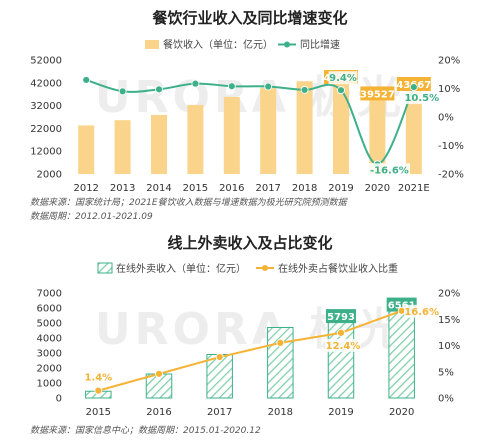  I want to click on left-tick-label: 12000, so click(46, 152).